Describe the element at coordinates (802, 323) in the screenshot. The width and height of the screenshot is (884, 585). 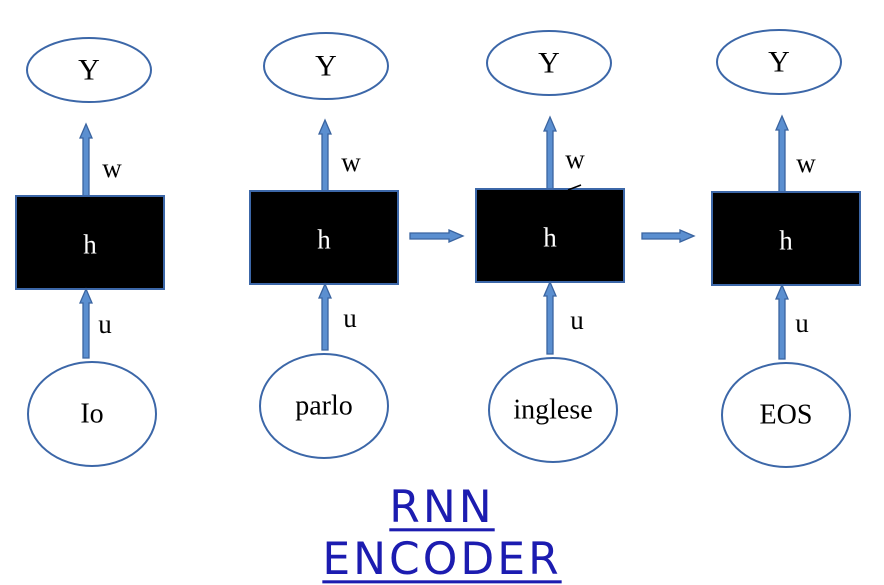
I see `weight-u-label-4: u` at that location.